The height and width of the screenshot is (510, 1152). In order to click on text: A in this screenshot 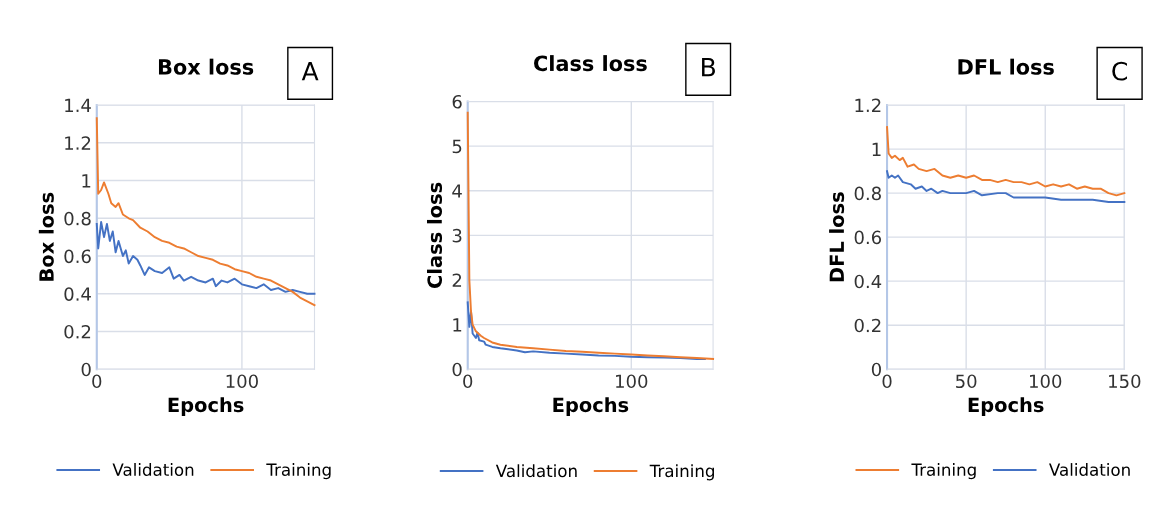, I will do `click(310, 71)`.